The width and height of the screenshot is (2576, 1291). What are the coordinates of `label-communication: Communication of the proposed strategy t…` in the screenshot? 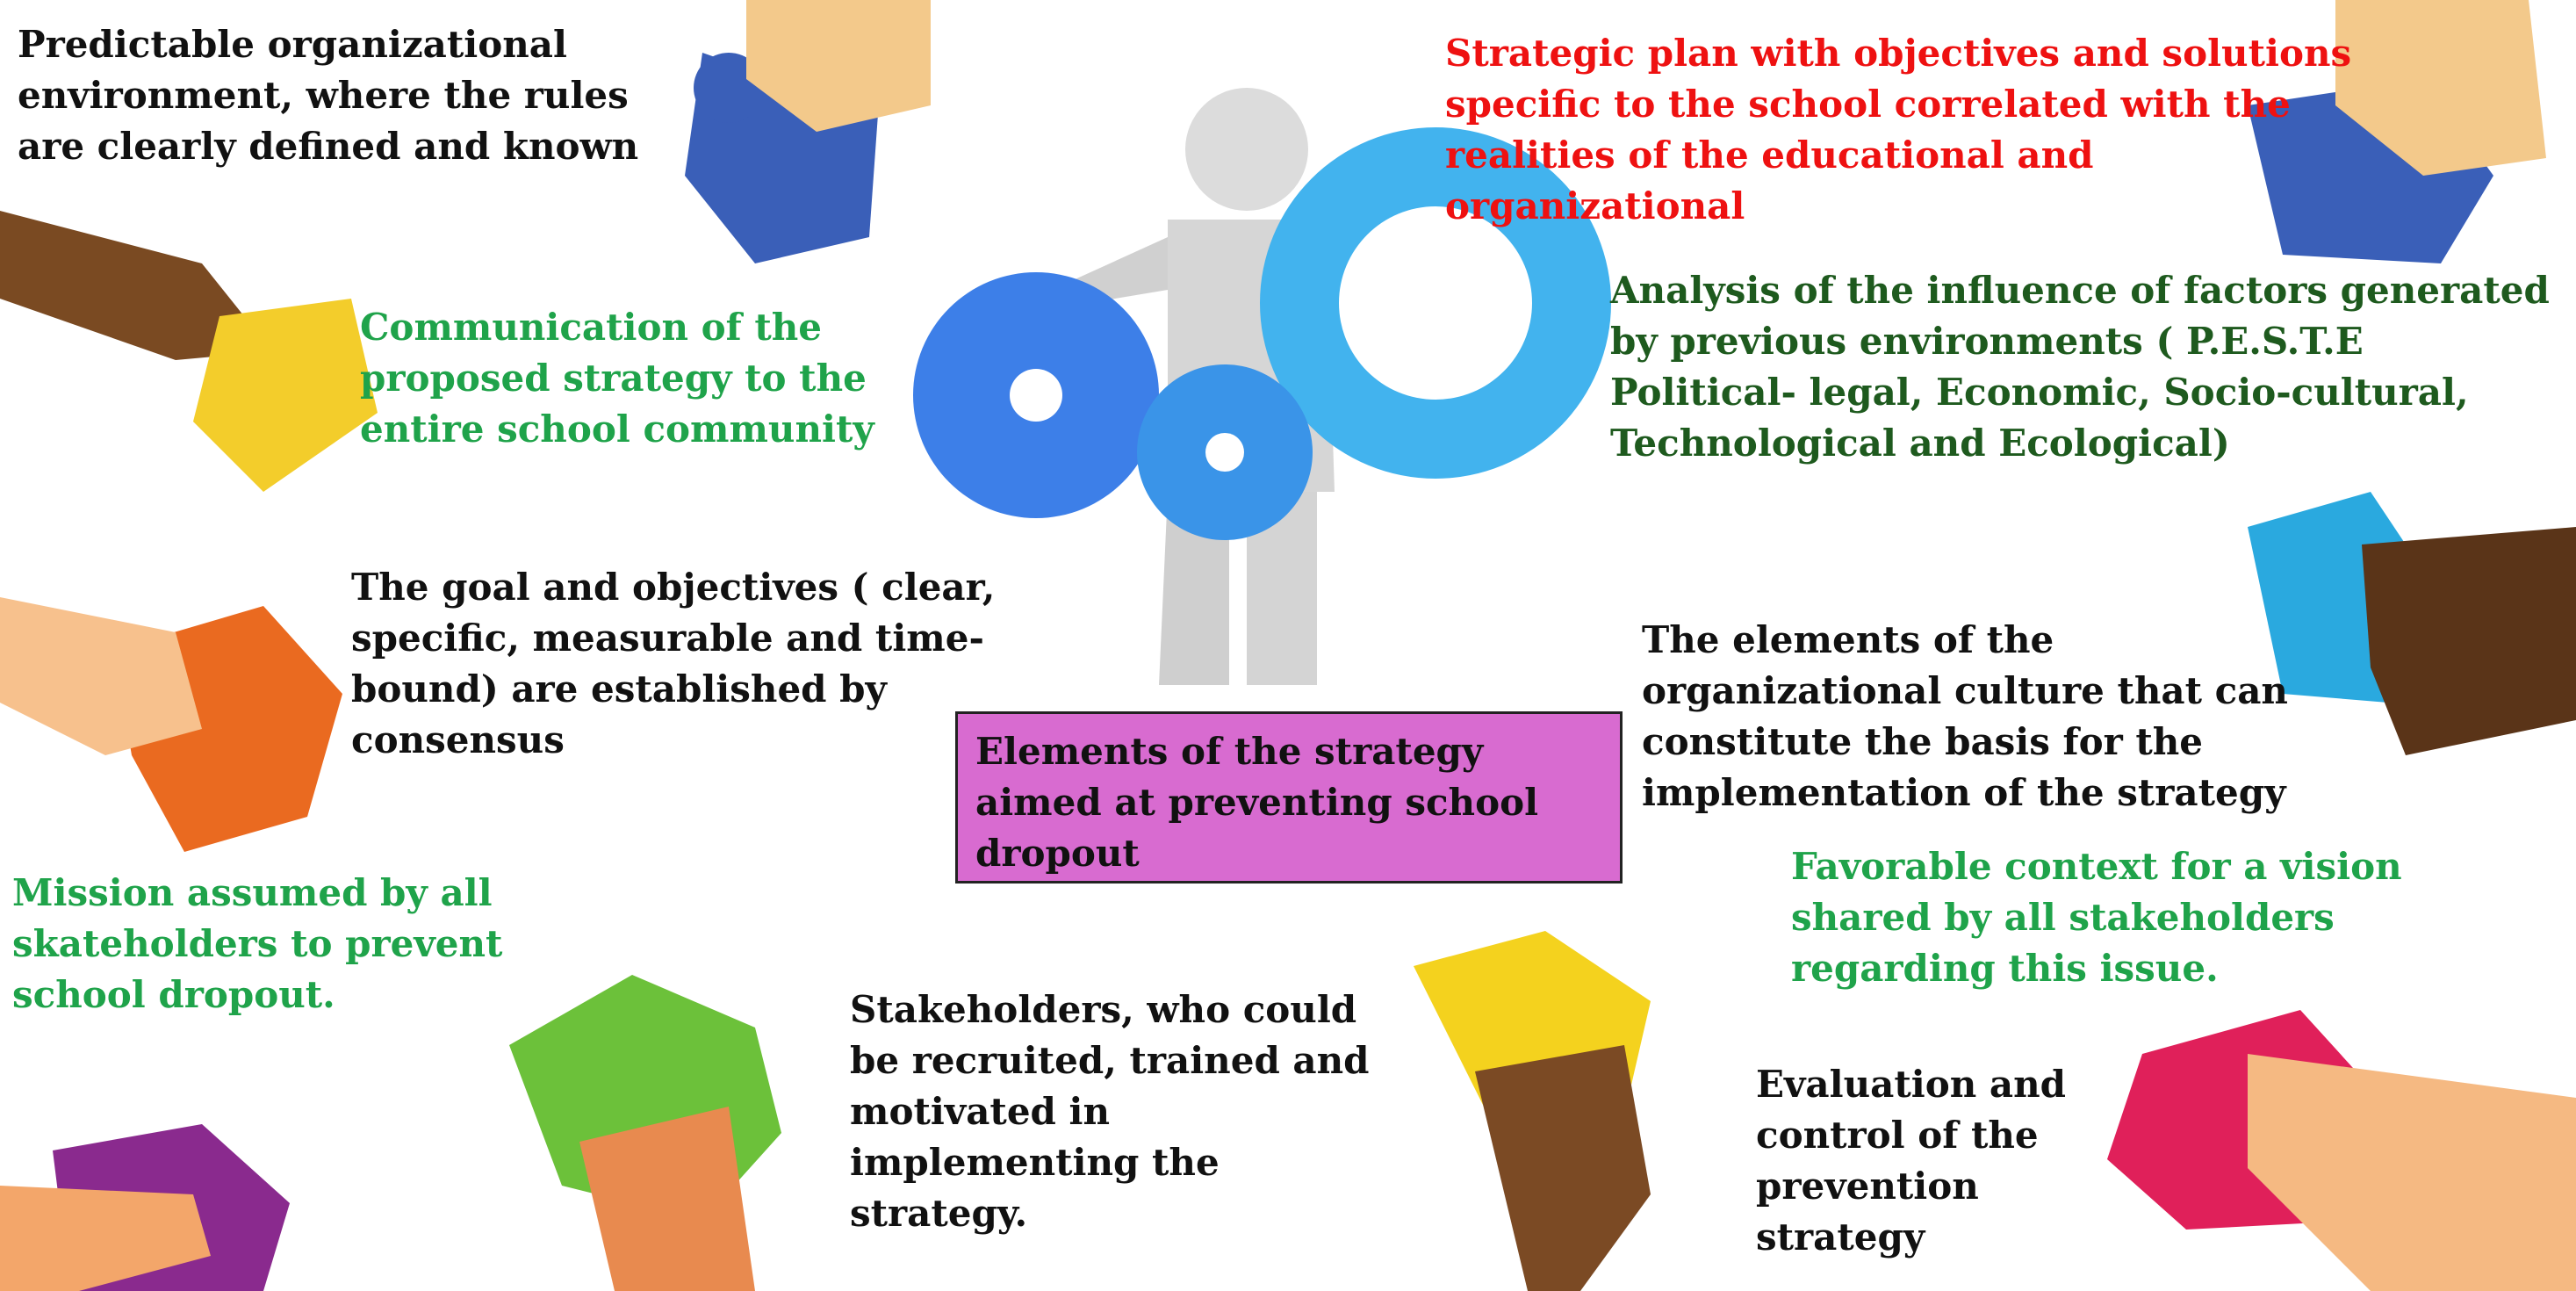 It's located at (617, 379).